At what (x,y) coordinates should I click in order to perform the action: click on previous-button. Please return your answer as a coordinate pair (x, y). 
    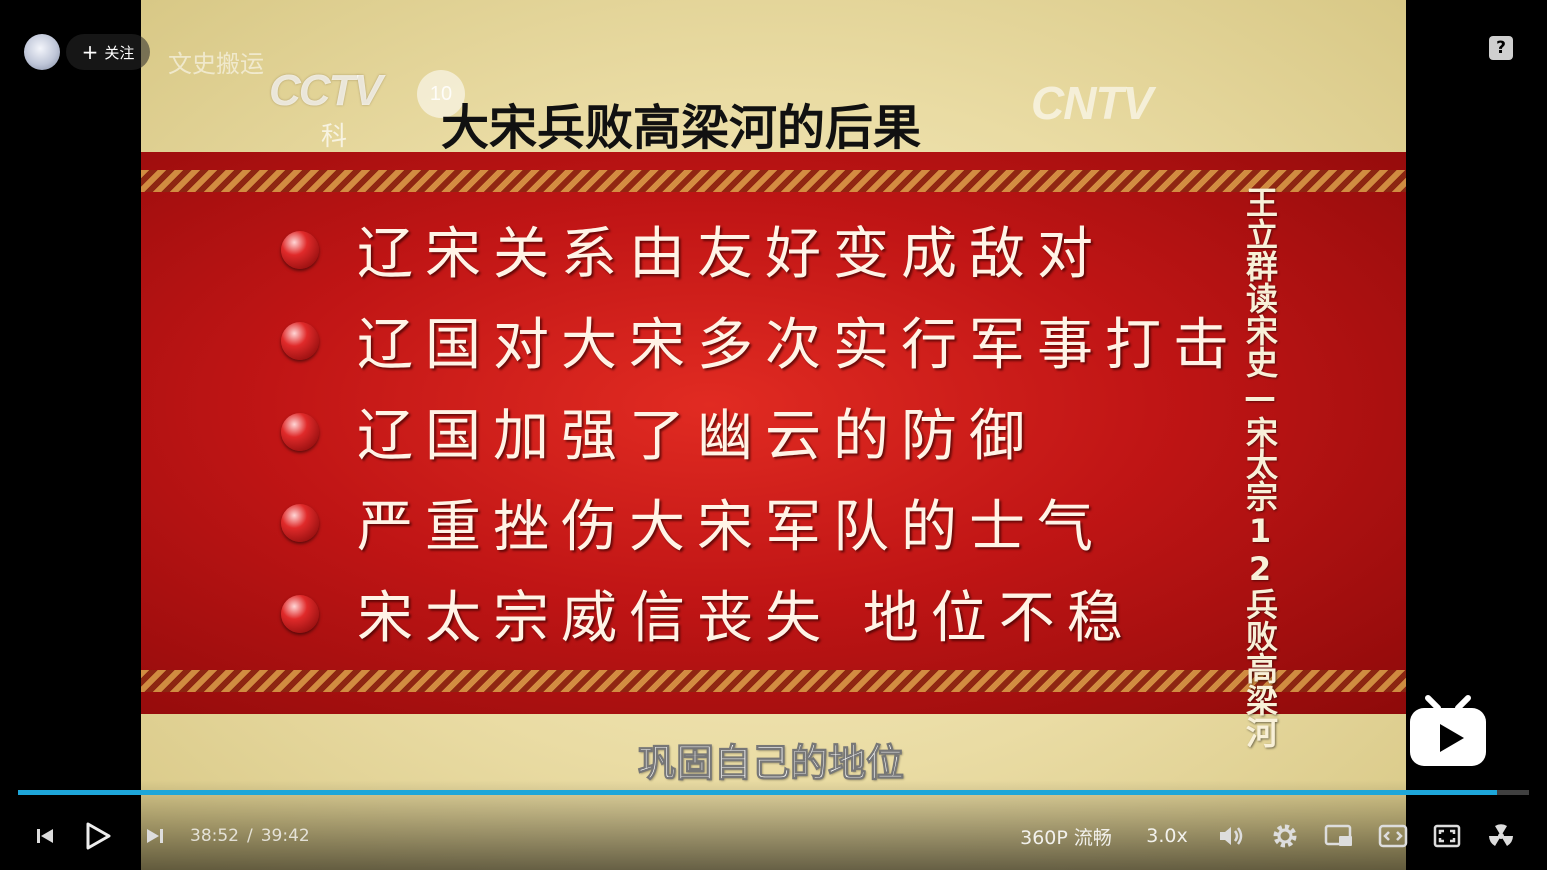
    Looking at the image, I should click on (45, 836).